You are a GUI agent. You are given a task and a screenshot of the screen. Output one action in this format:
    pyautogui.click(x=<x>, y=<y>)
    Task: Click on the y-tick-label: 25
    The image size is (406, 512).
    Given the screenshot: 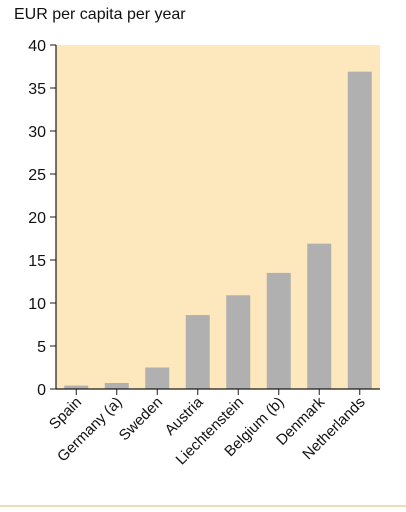 What is the action you would take?
    pyautogui.click(x=37, y=175)
    